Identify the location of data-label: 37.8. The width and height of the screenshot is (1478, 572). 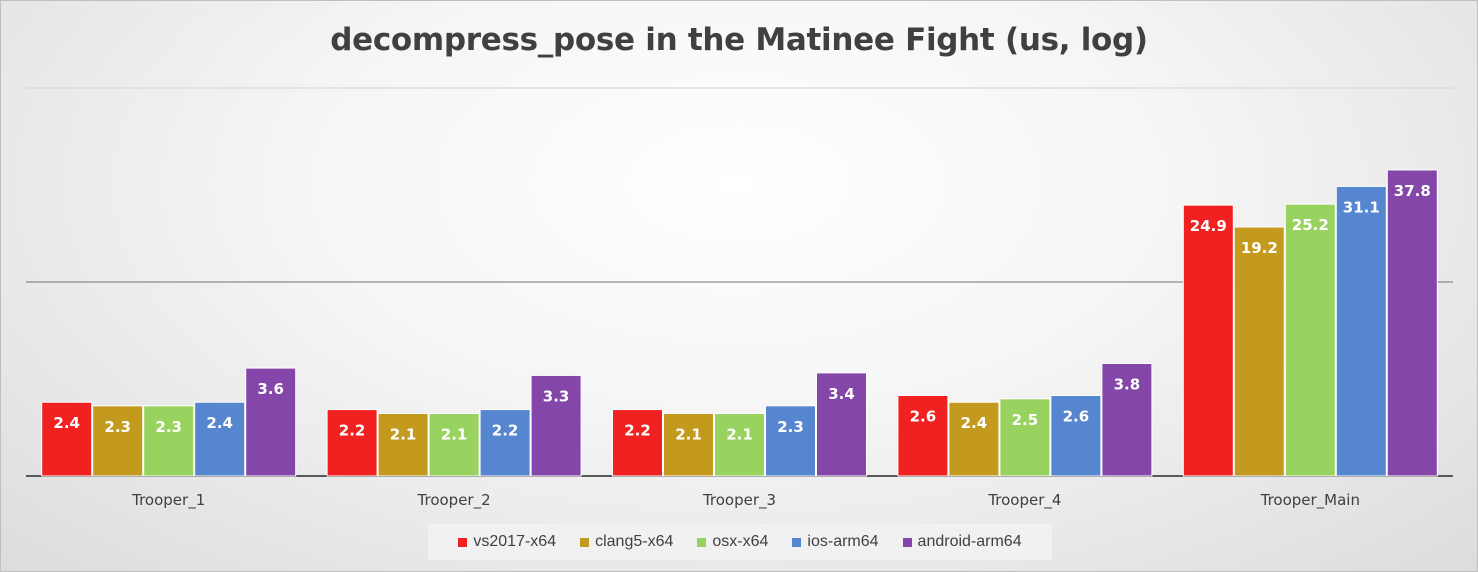
(1412, 191).